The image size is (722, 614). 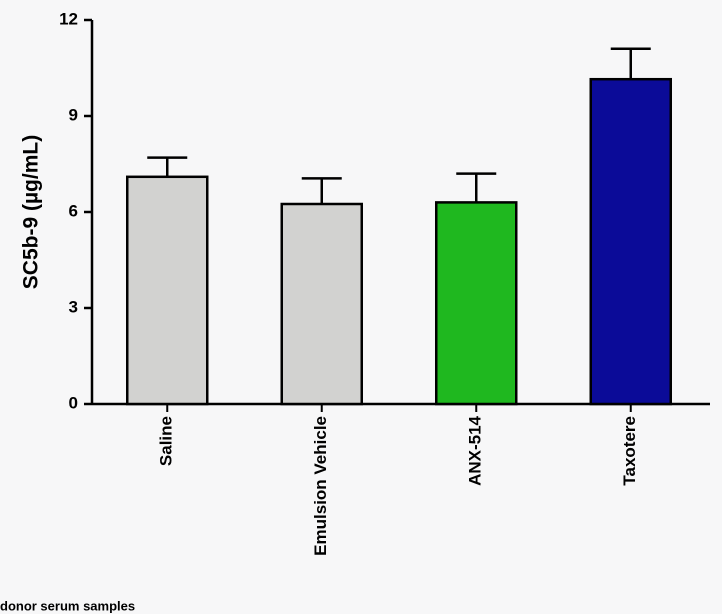 I want to click on y-tick-label: 3, so click(x=73, y=306).